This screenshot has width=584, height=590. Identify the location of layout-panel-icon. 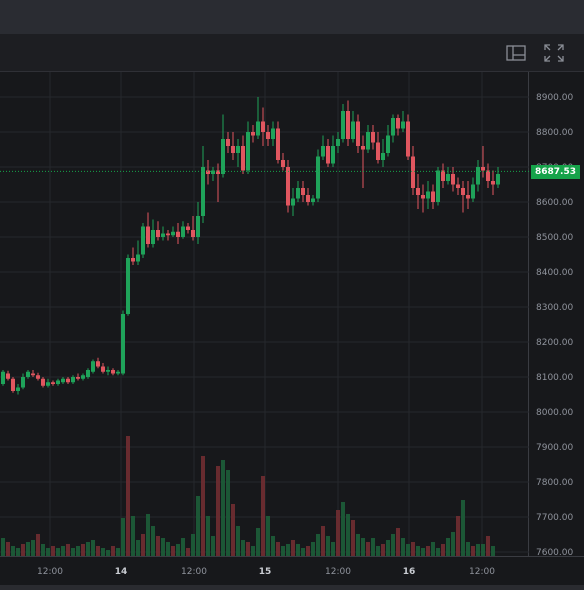
(516, 53).